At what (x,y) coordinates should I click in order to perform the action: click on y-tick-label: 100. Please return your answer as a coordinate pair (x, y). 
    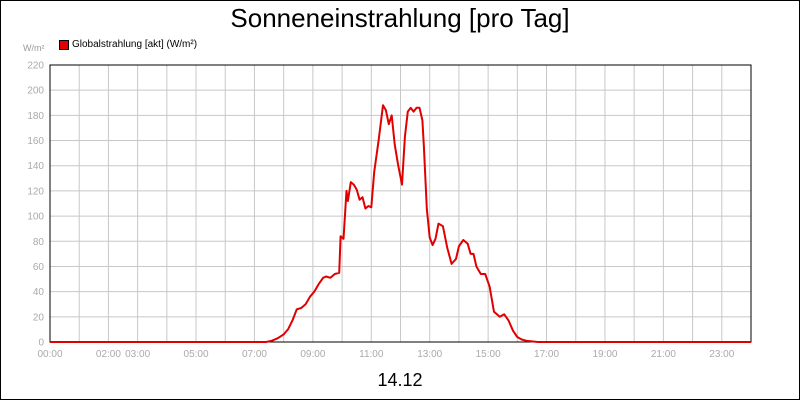
    Looking at the image, I should click on (35, 217).